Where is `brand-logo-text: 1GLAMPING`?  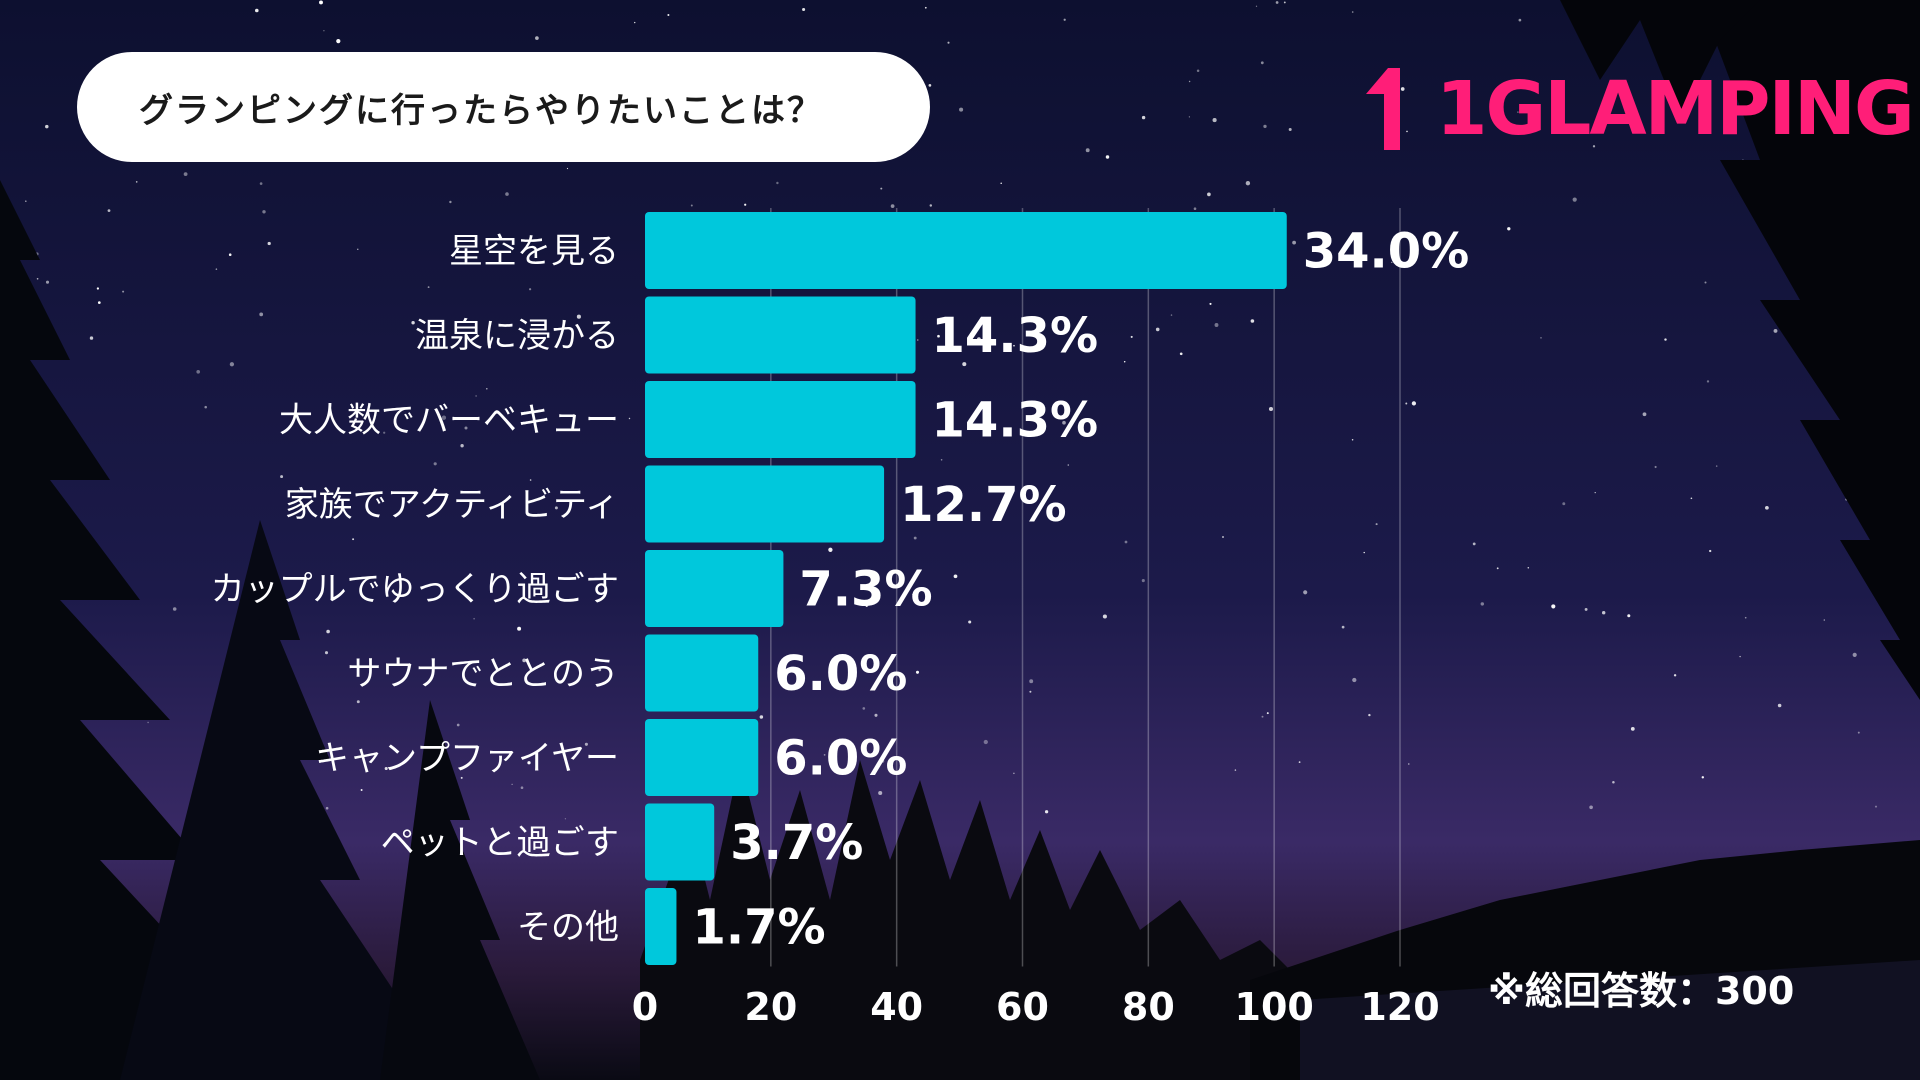
brand-logo-text: 1GLAMPING is located at coordinates (1675, 109).